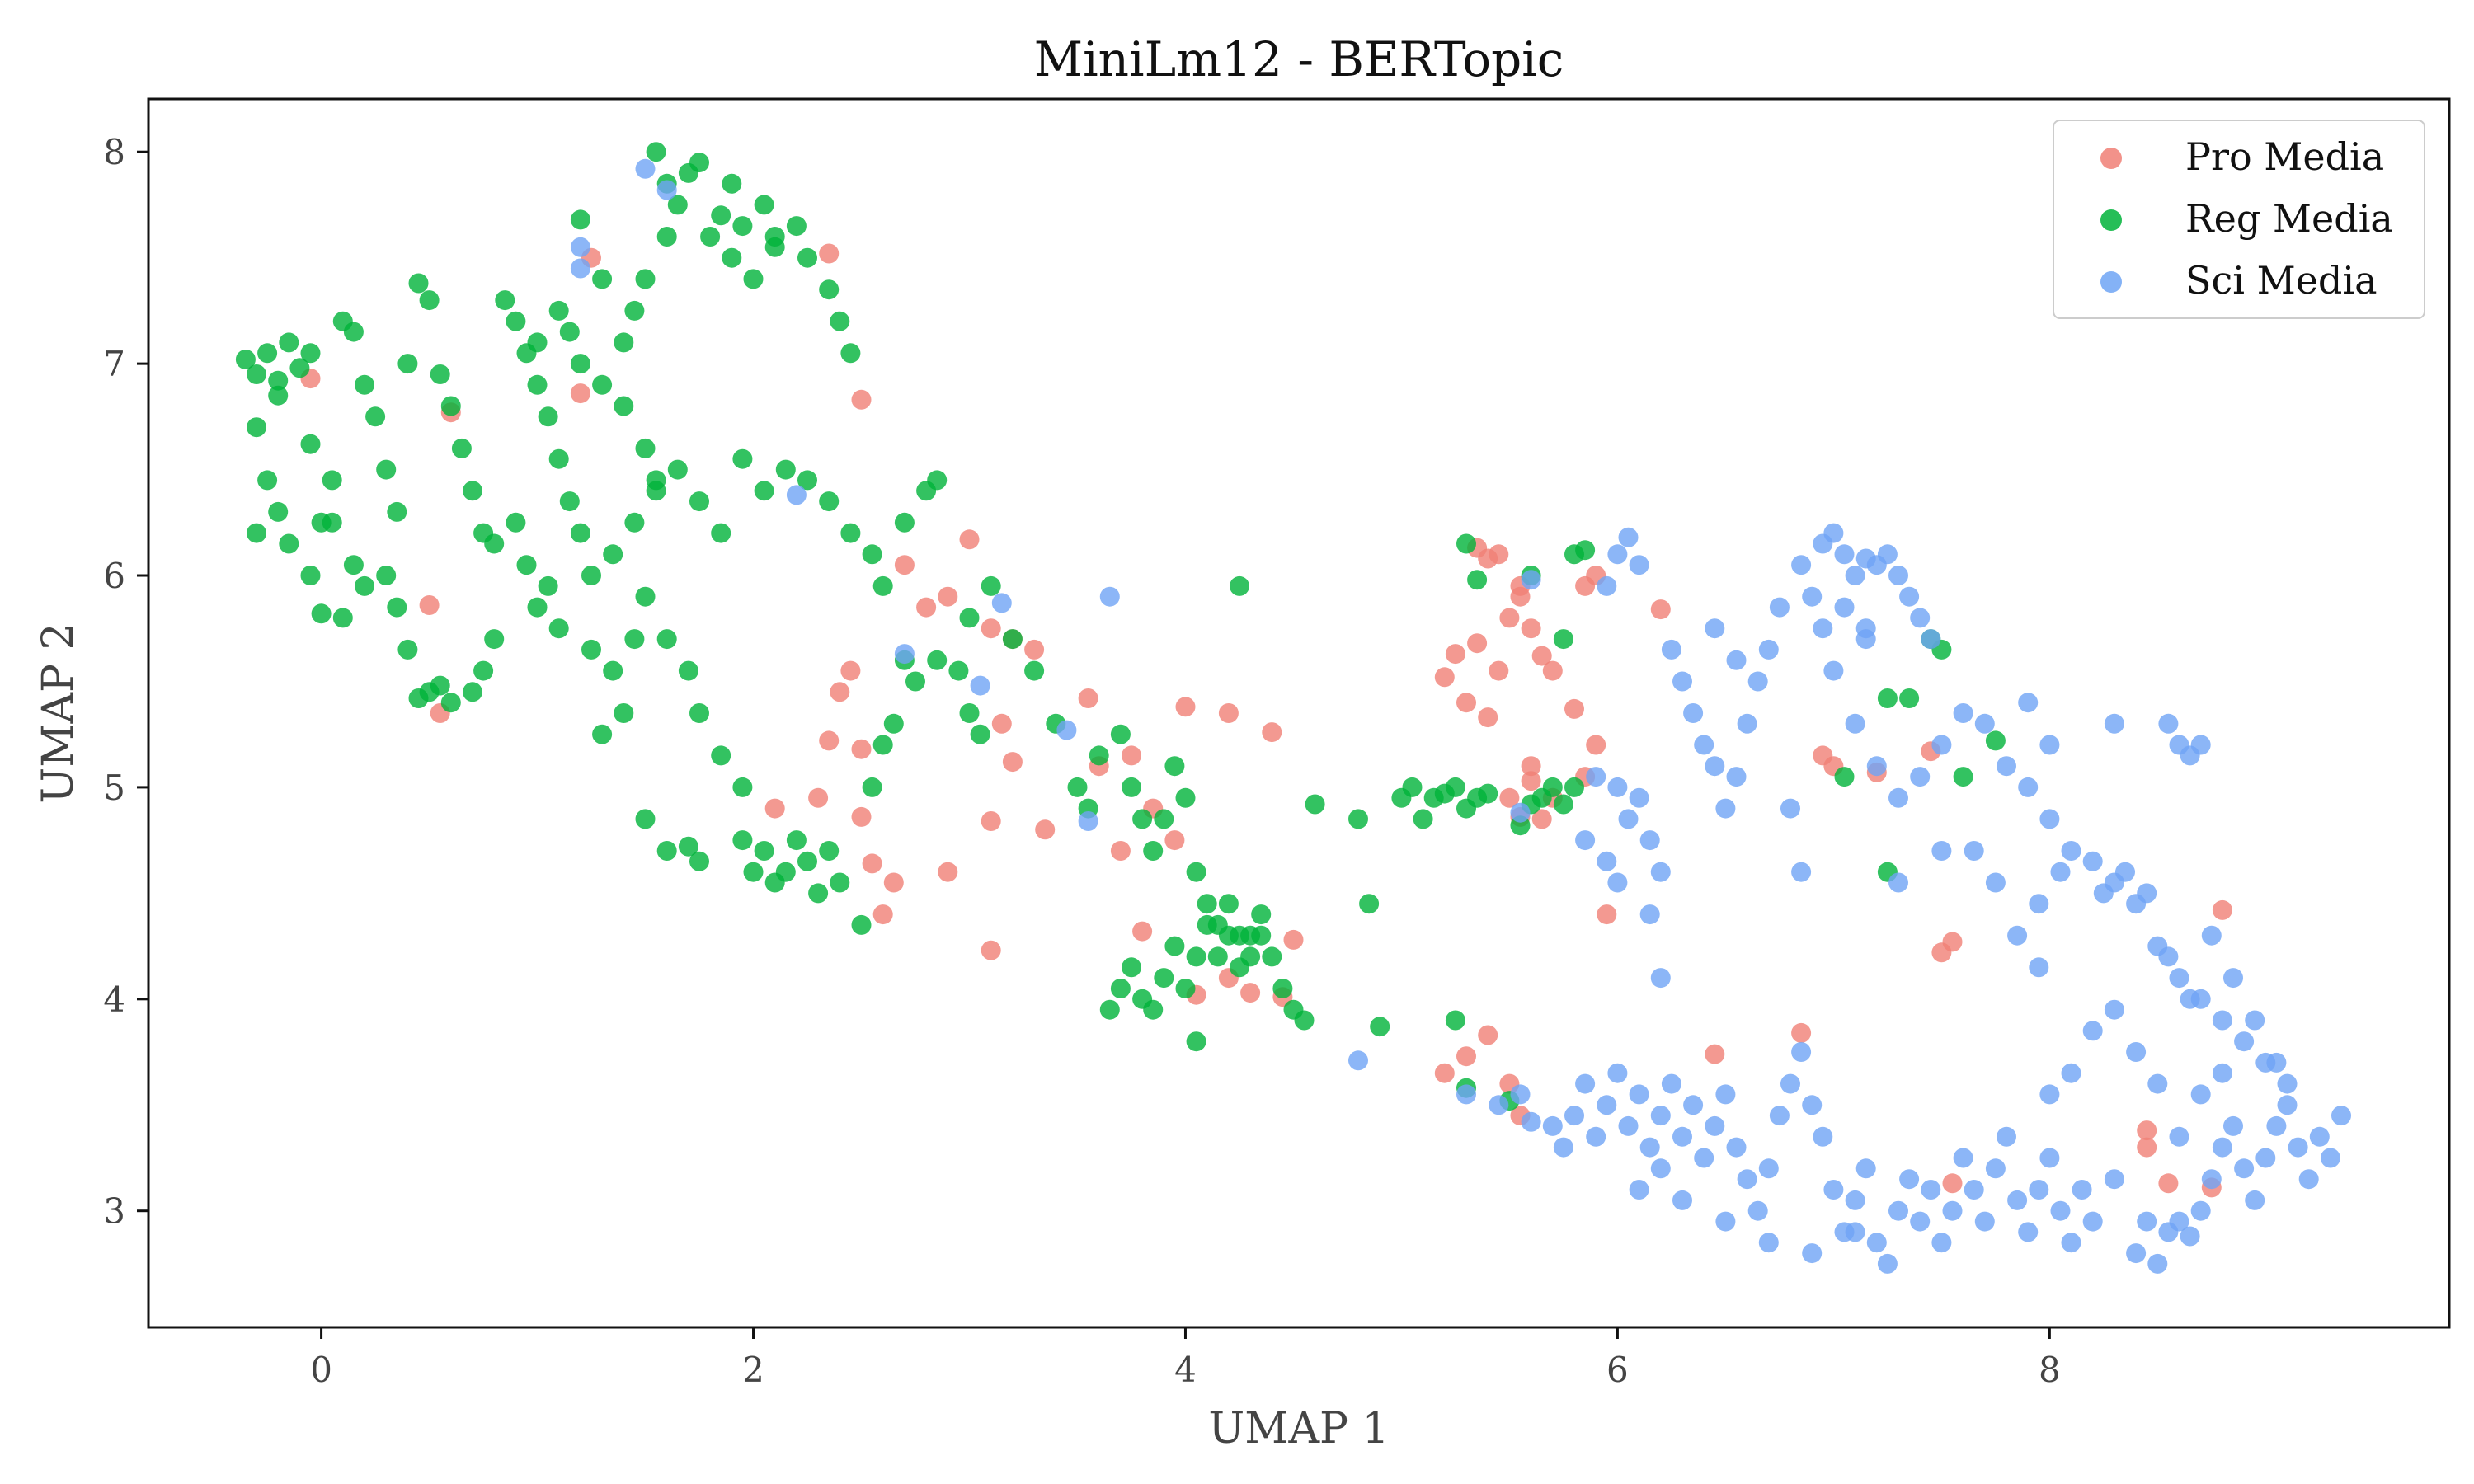 The width and height of the screenshot is (2474, 1484). I want to click on y-tick-label-8: 8, so click(114, 152).